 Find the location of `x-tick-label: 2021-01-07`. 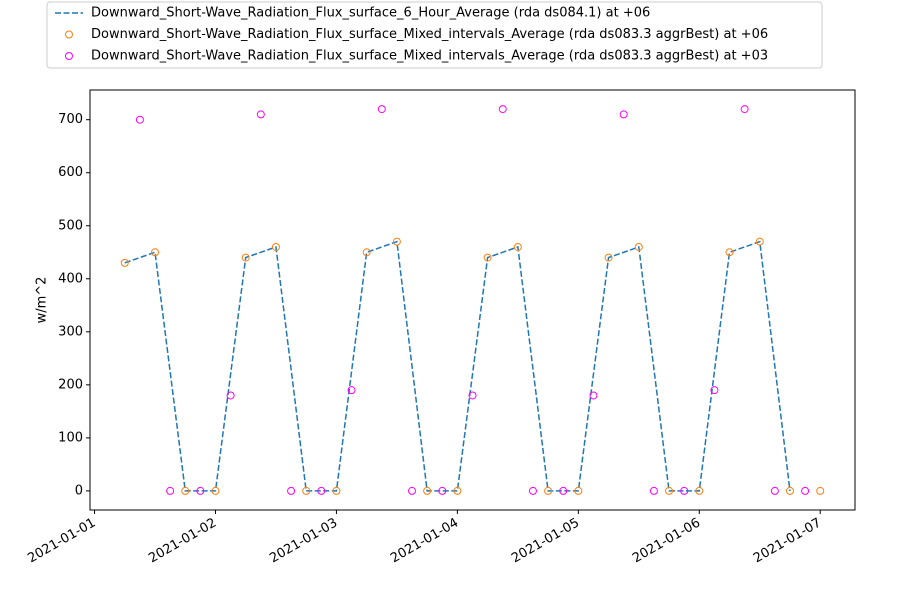

x-tick-label: 2021-01-07 is located at coordinates (787, 541).